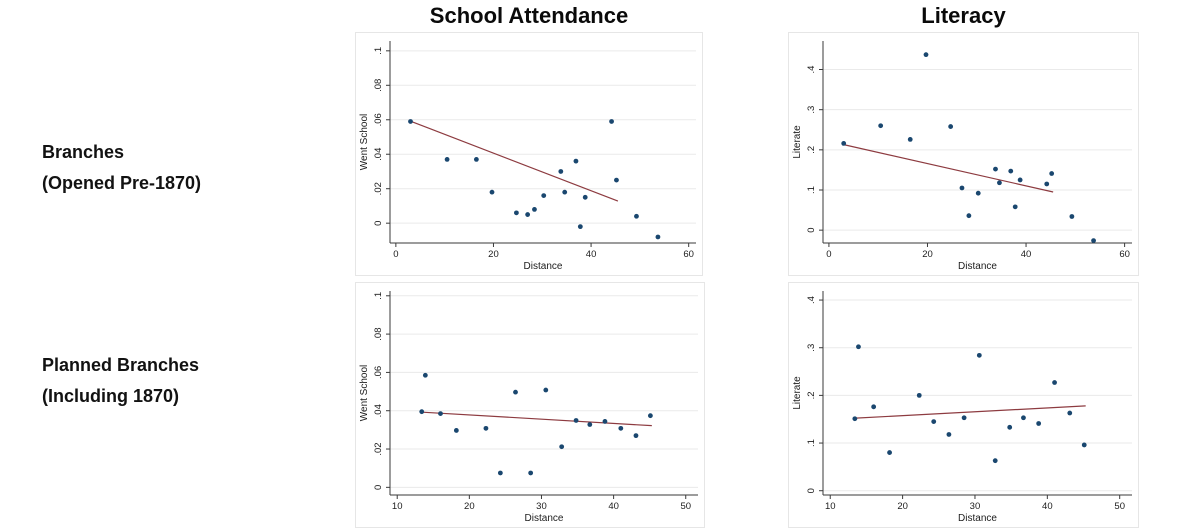 This screenshot has height=529, width=1200. What do you see at coordinates (378, 333) in the screenshot?
I see `y-tick-label: .08` at bounding box center [378, 333].